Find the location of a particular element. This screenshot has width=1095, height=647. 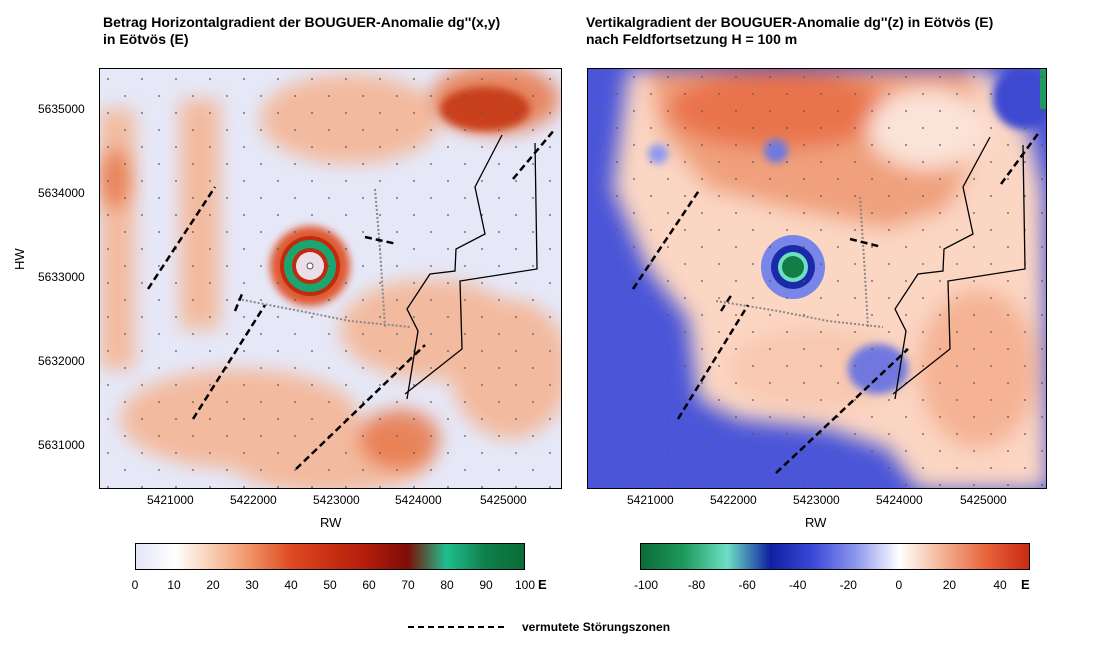

left-colorbar-unit: E is located at coordinates (542, 584).